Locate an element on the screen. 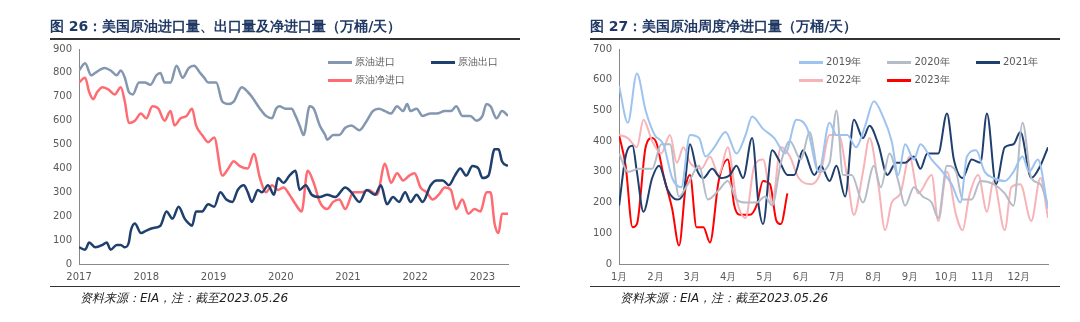 The width and height of the screenshot is (1080, 322). chart-title: 图 26：美国原油进口量、出口量及净进口量（万桶/天） is located at coordinates (285, 20).